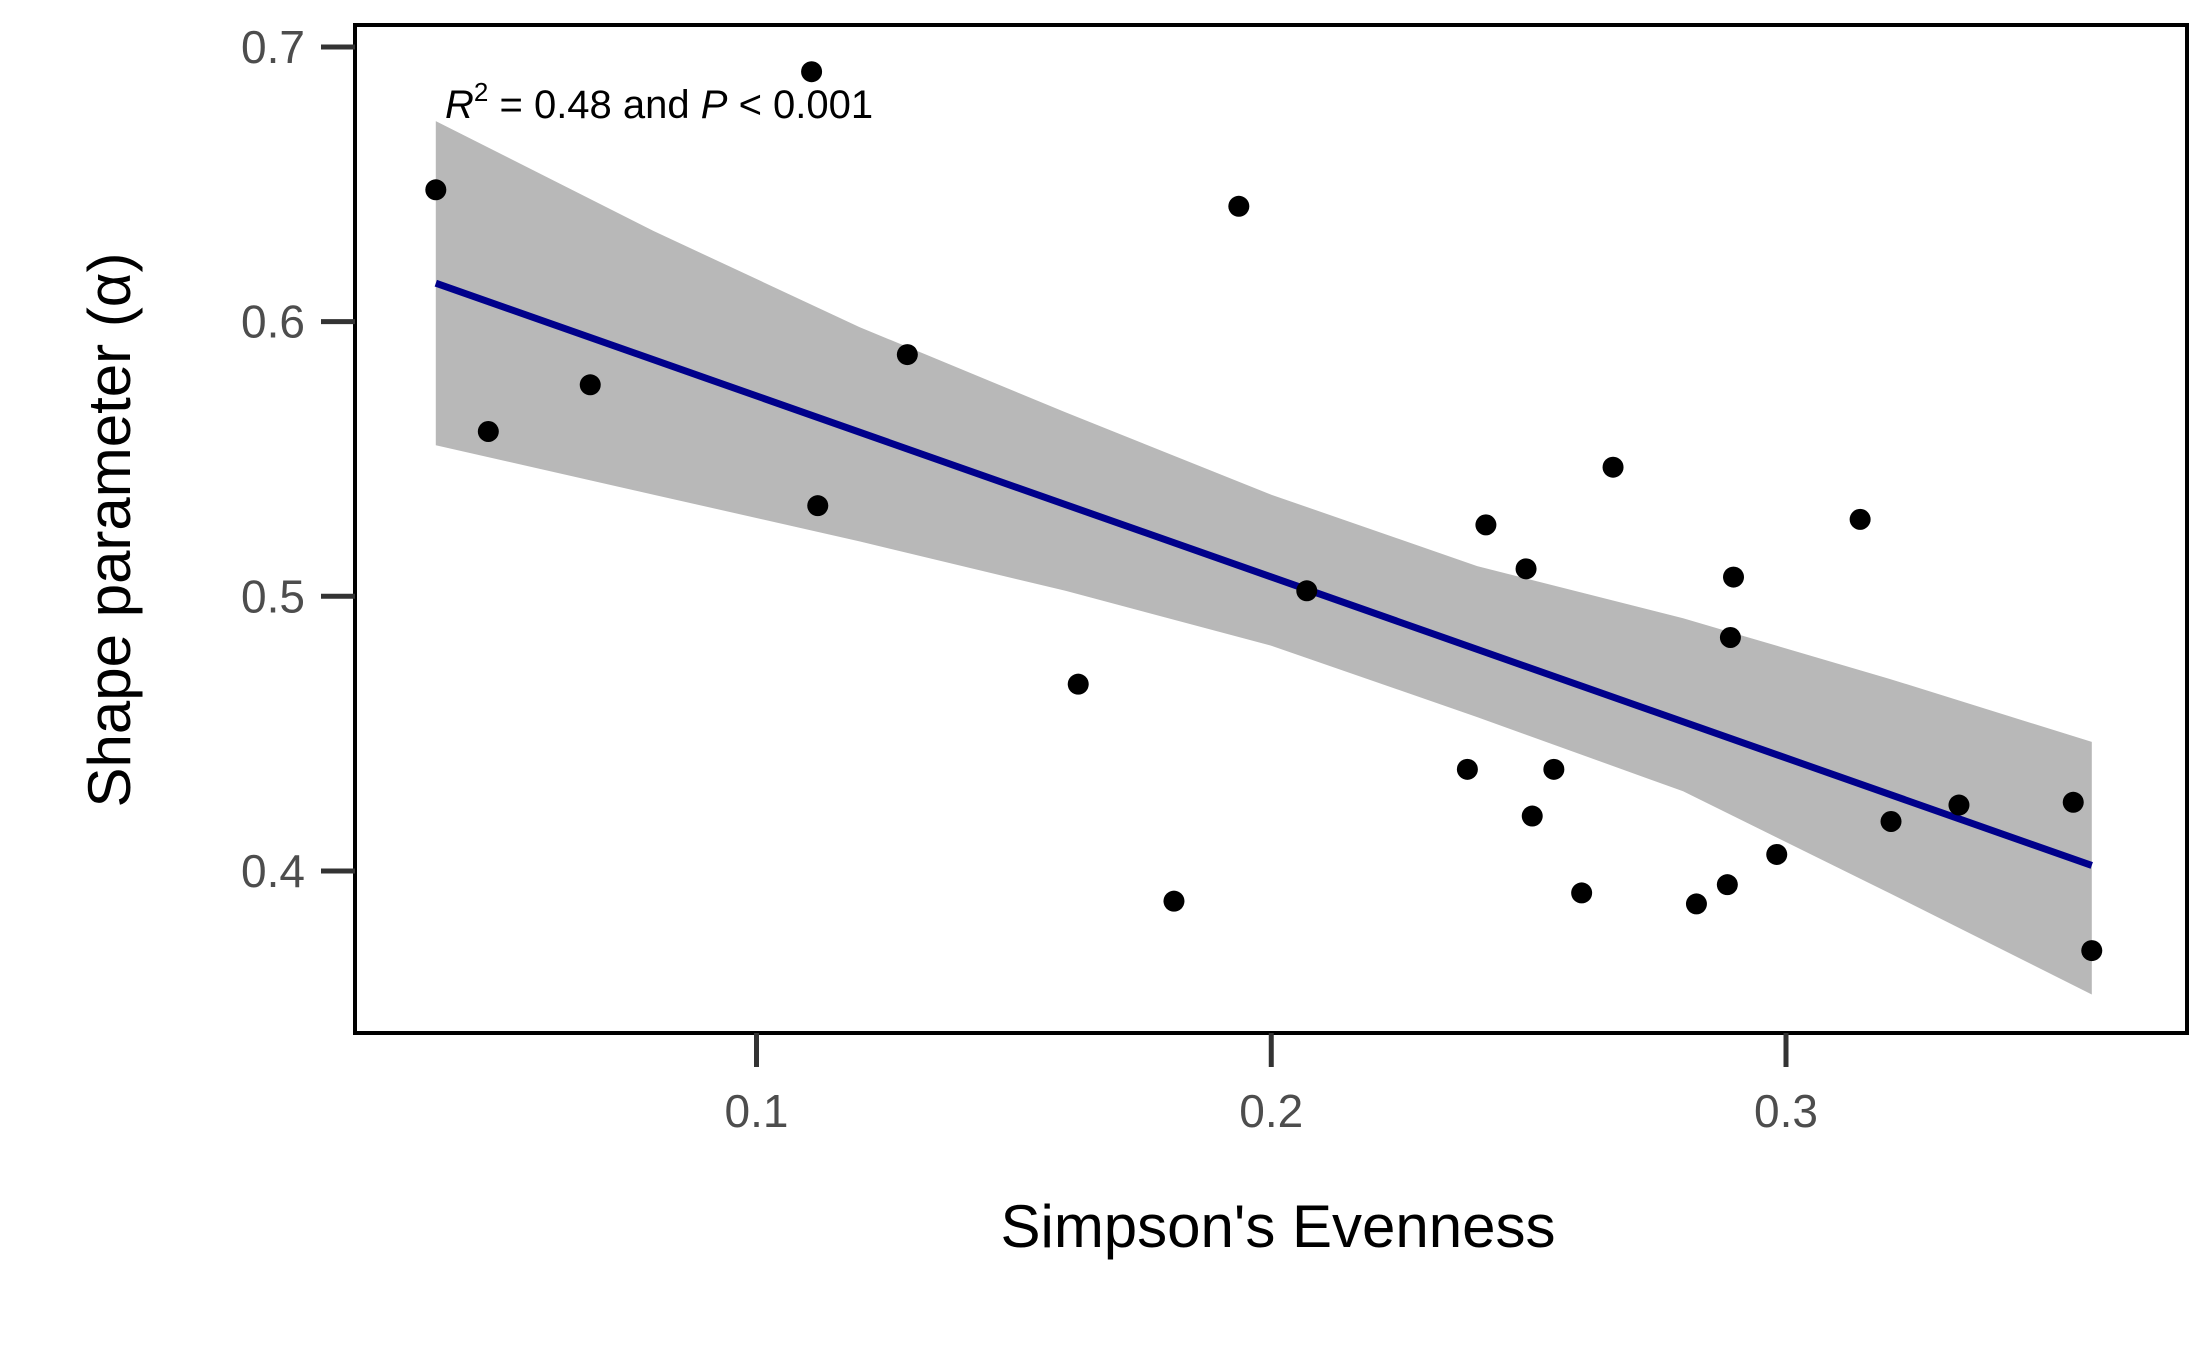  Describe the element at coordinates (298, 459) in the screenshot. I see `y-axis: 0.4 0.5 0.6 0.7` at that location.